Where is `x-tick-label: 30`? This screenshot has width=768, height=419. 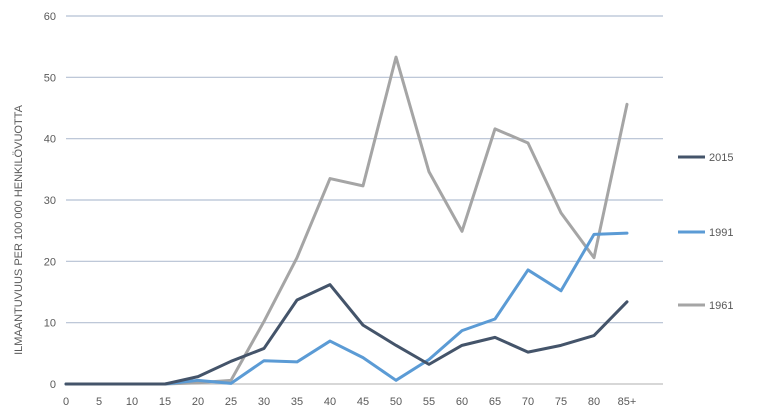 x-tick-label: 30 is located at coordinates (264, 402).